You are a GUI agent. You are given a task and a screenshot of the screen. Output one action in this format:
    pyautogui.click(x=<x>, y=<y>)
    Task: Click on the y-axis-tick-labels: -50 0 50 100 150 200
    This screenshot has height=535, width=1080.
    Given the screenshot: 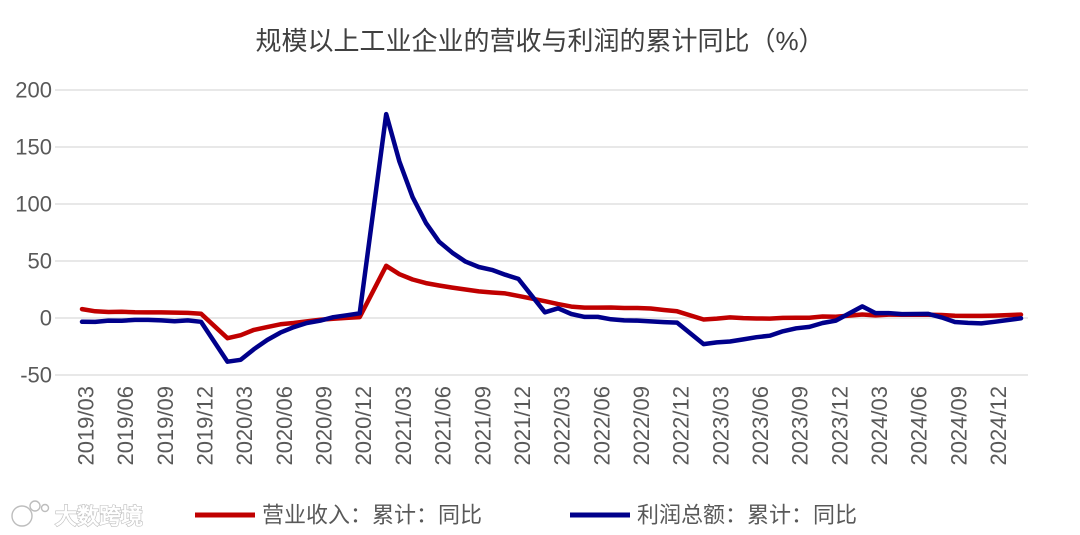 What is the action you would take?
    pyautogui.click(x=33, y=233)
    